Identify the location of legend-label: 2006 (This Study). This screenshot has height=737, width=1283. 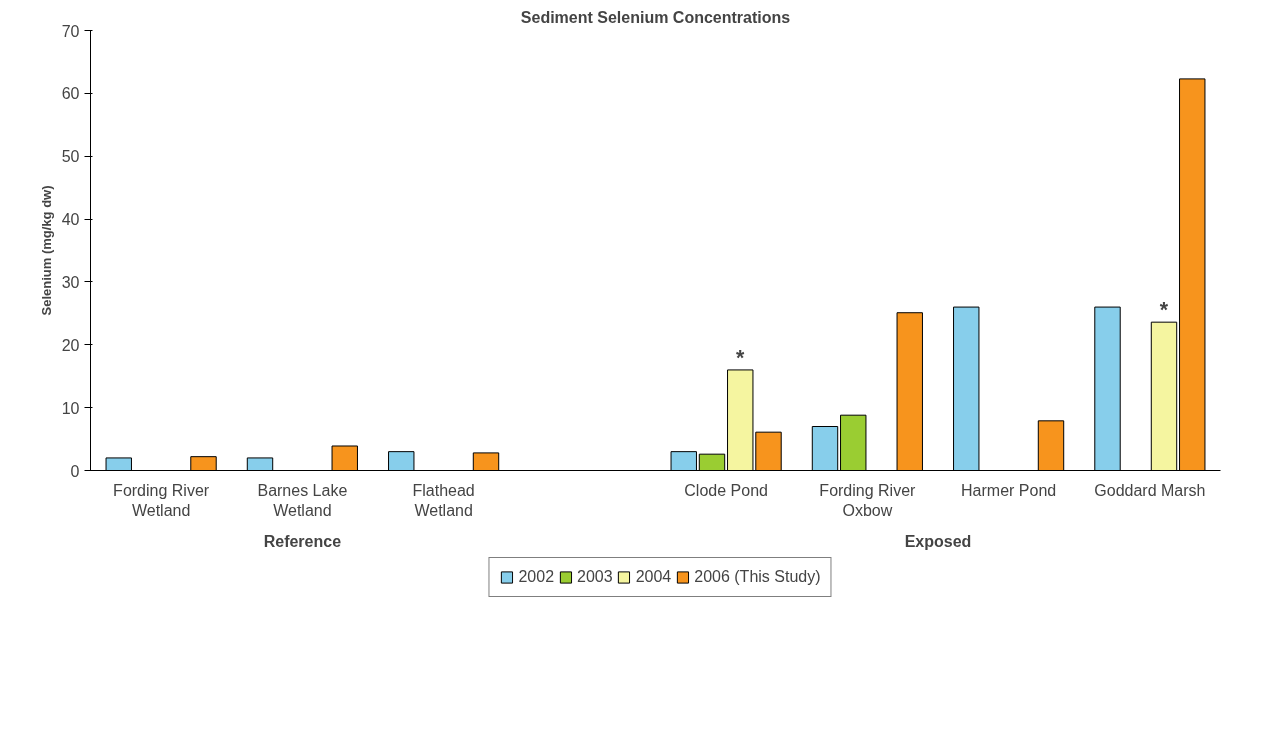
(757, 577).